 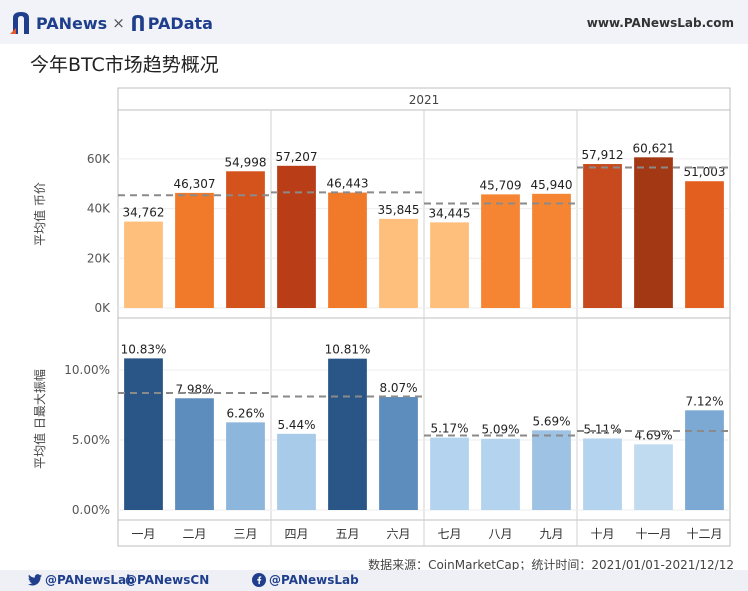 I want to click on data-label: 5.11%, so click(x=602, y=429).